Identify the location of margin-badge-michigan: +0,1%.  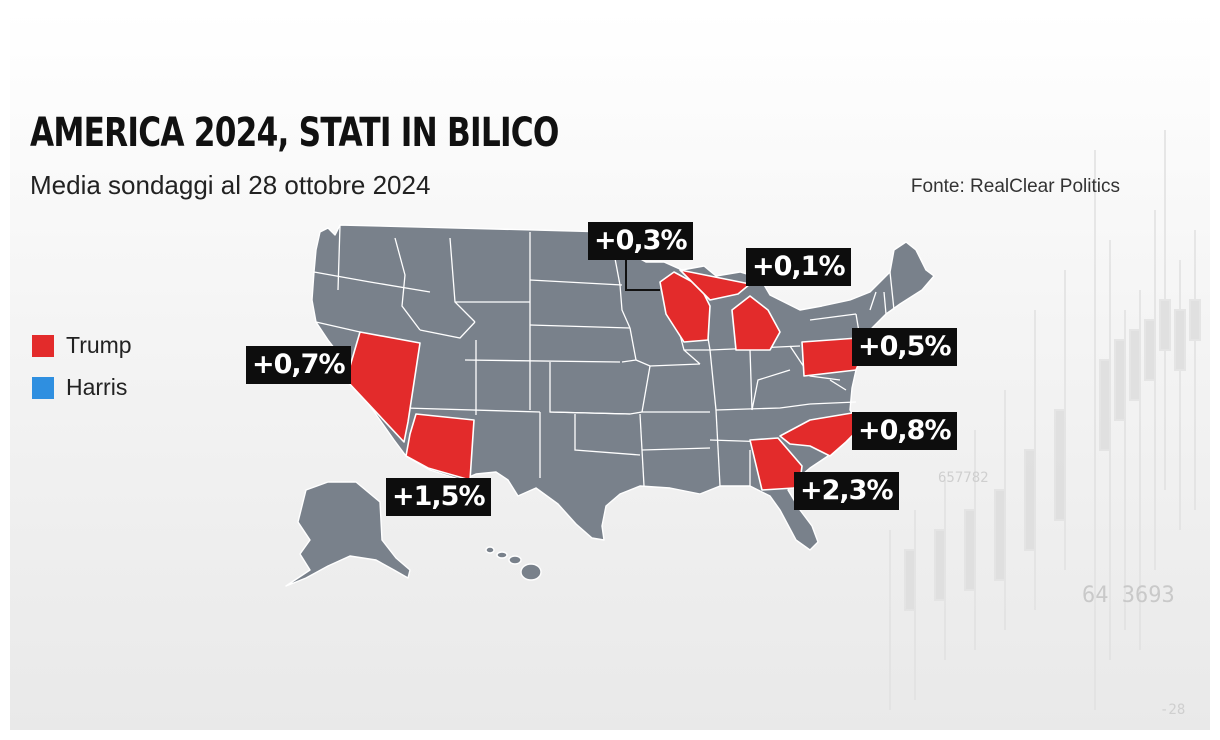
(798, 267).